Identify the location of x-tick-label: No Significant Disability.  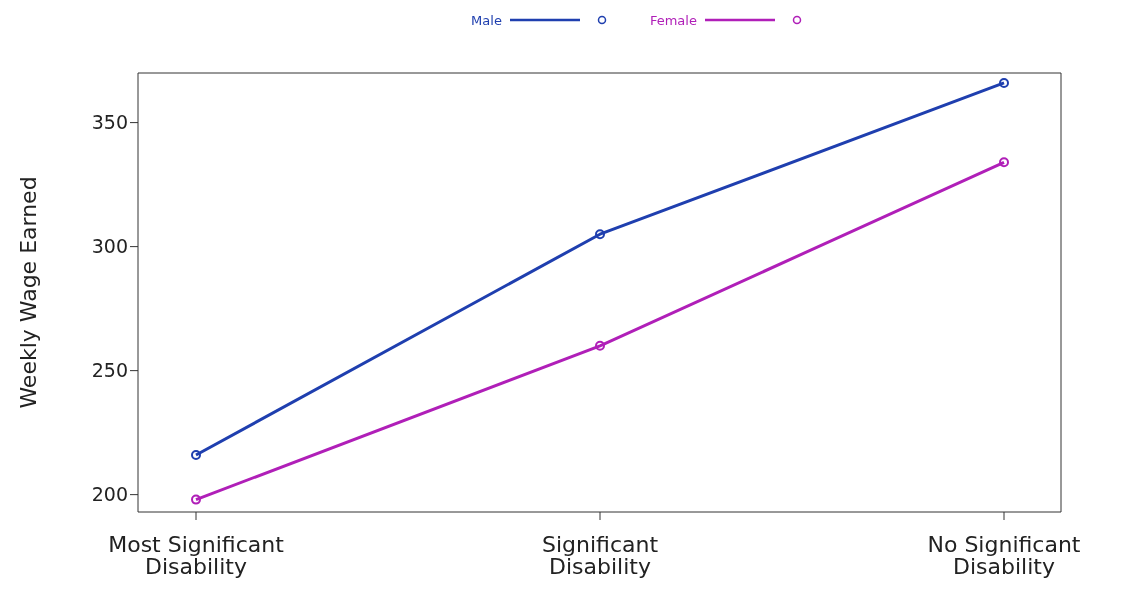
(1004, 555).